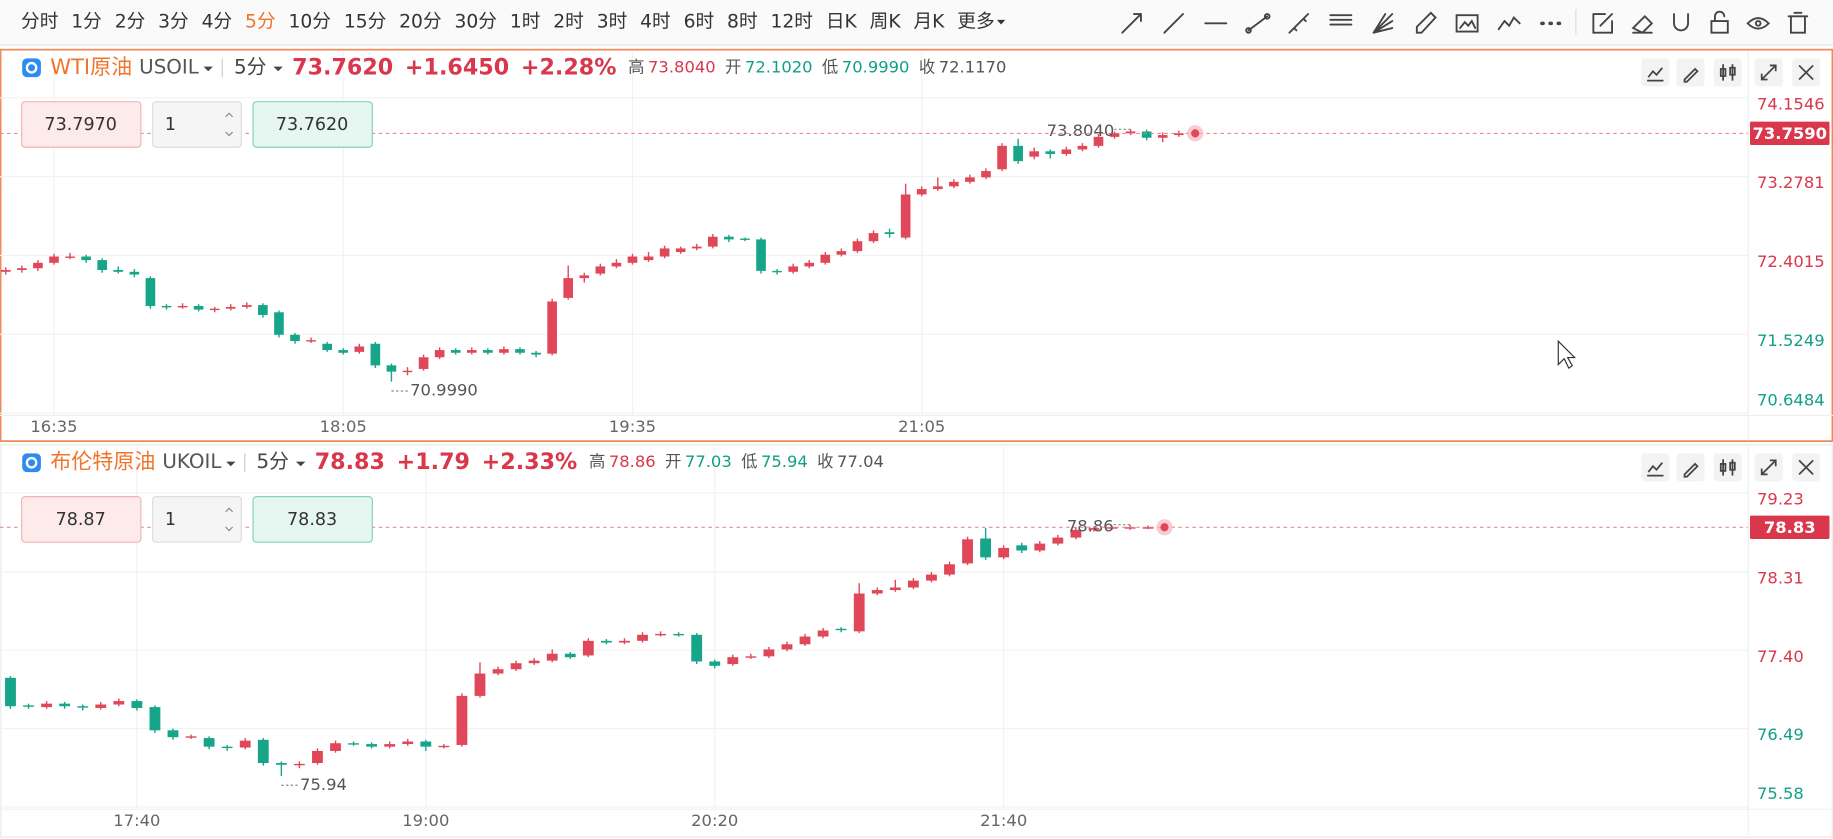  What do you see at coordinates (714, 820) in the screenshot?
I see `x-tick-label: 20:20` at bounding box center [714, 820].